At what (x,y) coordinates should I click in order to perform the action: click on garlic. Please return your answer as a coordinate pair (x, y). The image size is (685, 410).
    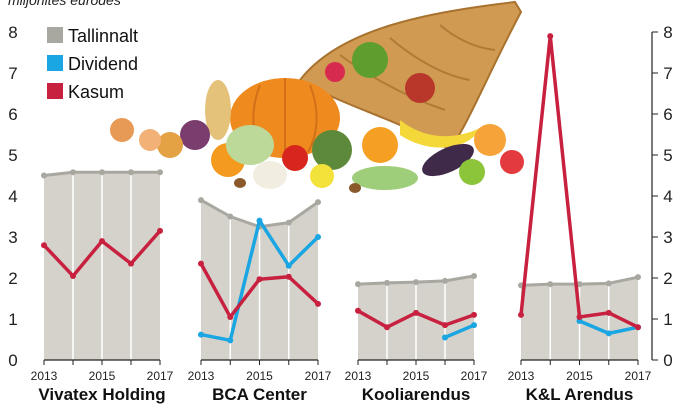
    Looking at the image, I should click on (270, 175).